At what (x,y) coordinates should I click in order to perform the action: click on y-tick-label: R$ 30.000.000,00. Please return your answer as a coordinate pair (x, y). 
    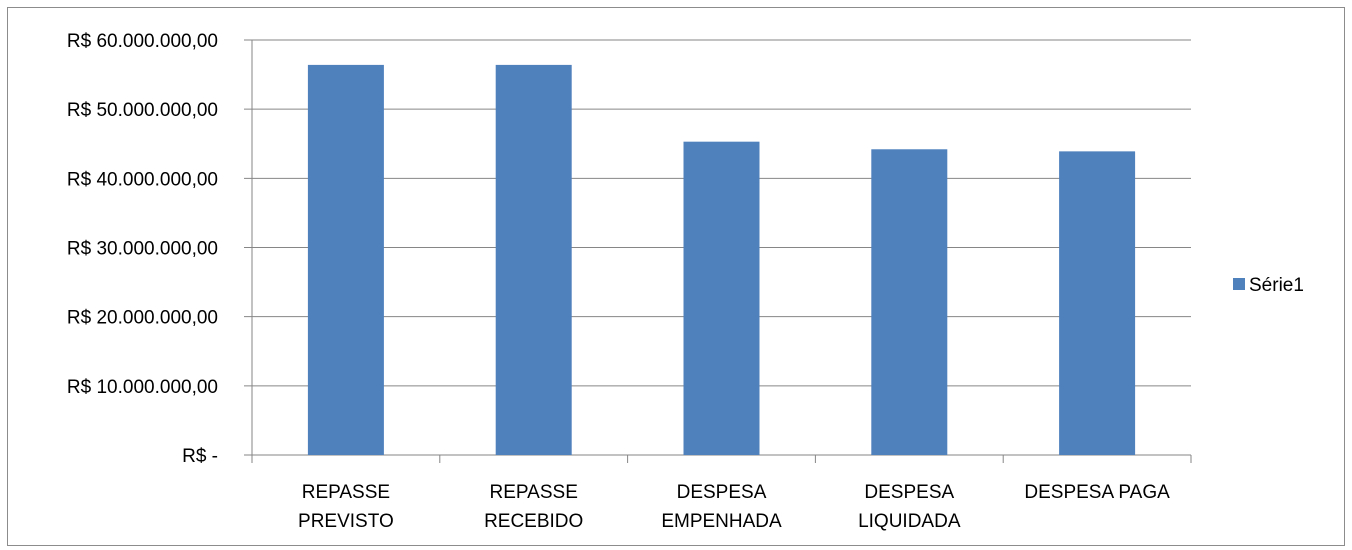
    Looking at the image, I should click on (142, 249).